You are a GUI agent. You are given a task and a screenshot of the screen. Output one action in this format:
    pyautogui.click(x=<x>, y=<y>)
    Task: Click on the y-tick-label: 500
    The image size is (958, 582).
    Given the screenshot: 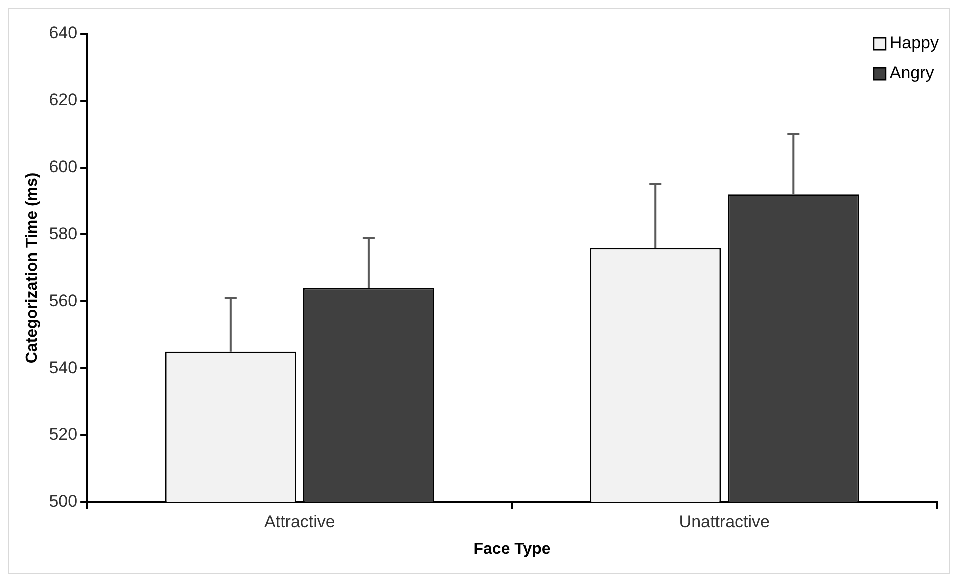 What is the action you would take?
    pyautogui.click(x=63, y=502)
    